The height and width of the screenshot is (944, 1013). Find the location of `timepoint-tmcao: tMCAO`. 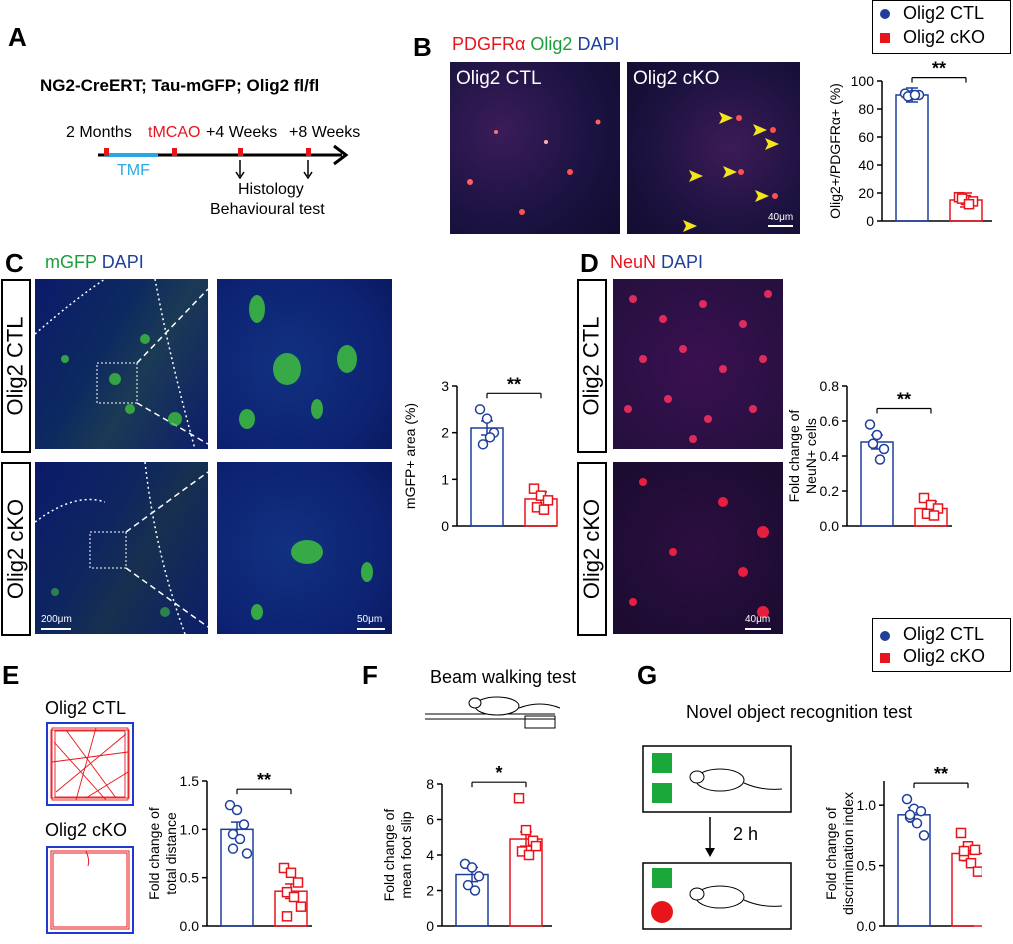

timepoint-tmcao: tMCAO is located at coordinates (174, 132).